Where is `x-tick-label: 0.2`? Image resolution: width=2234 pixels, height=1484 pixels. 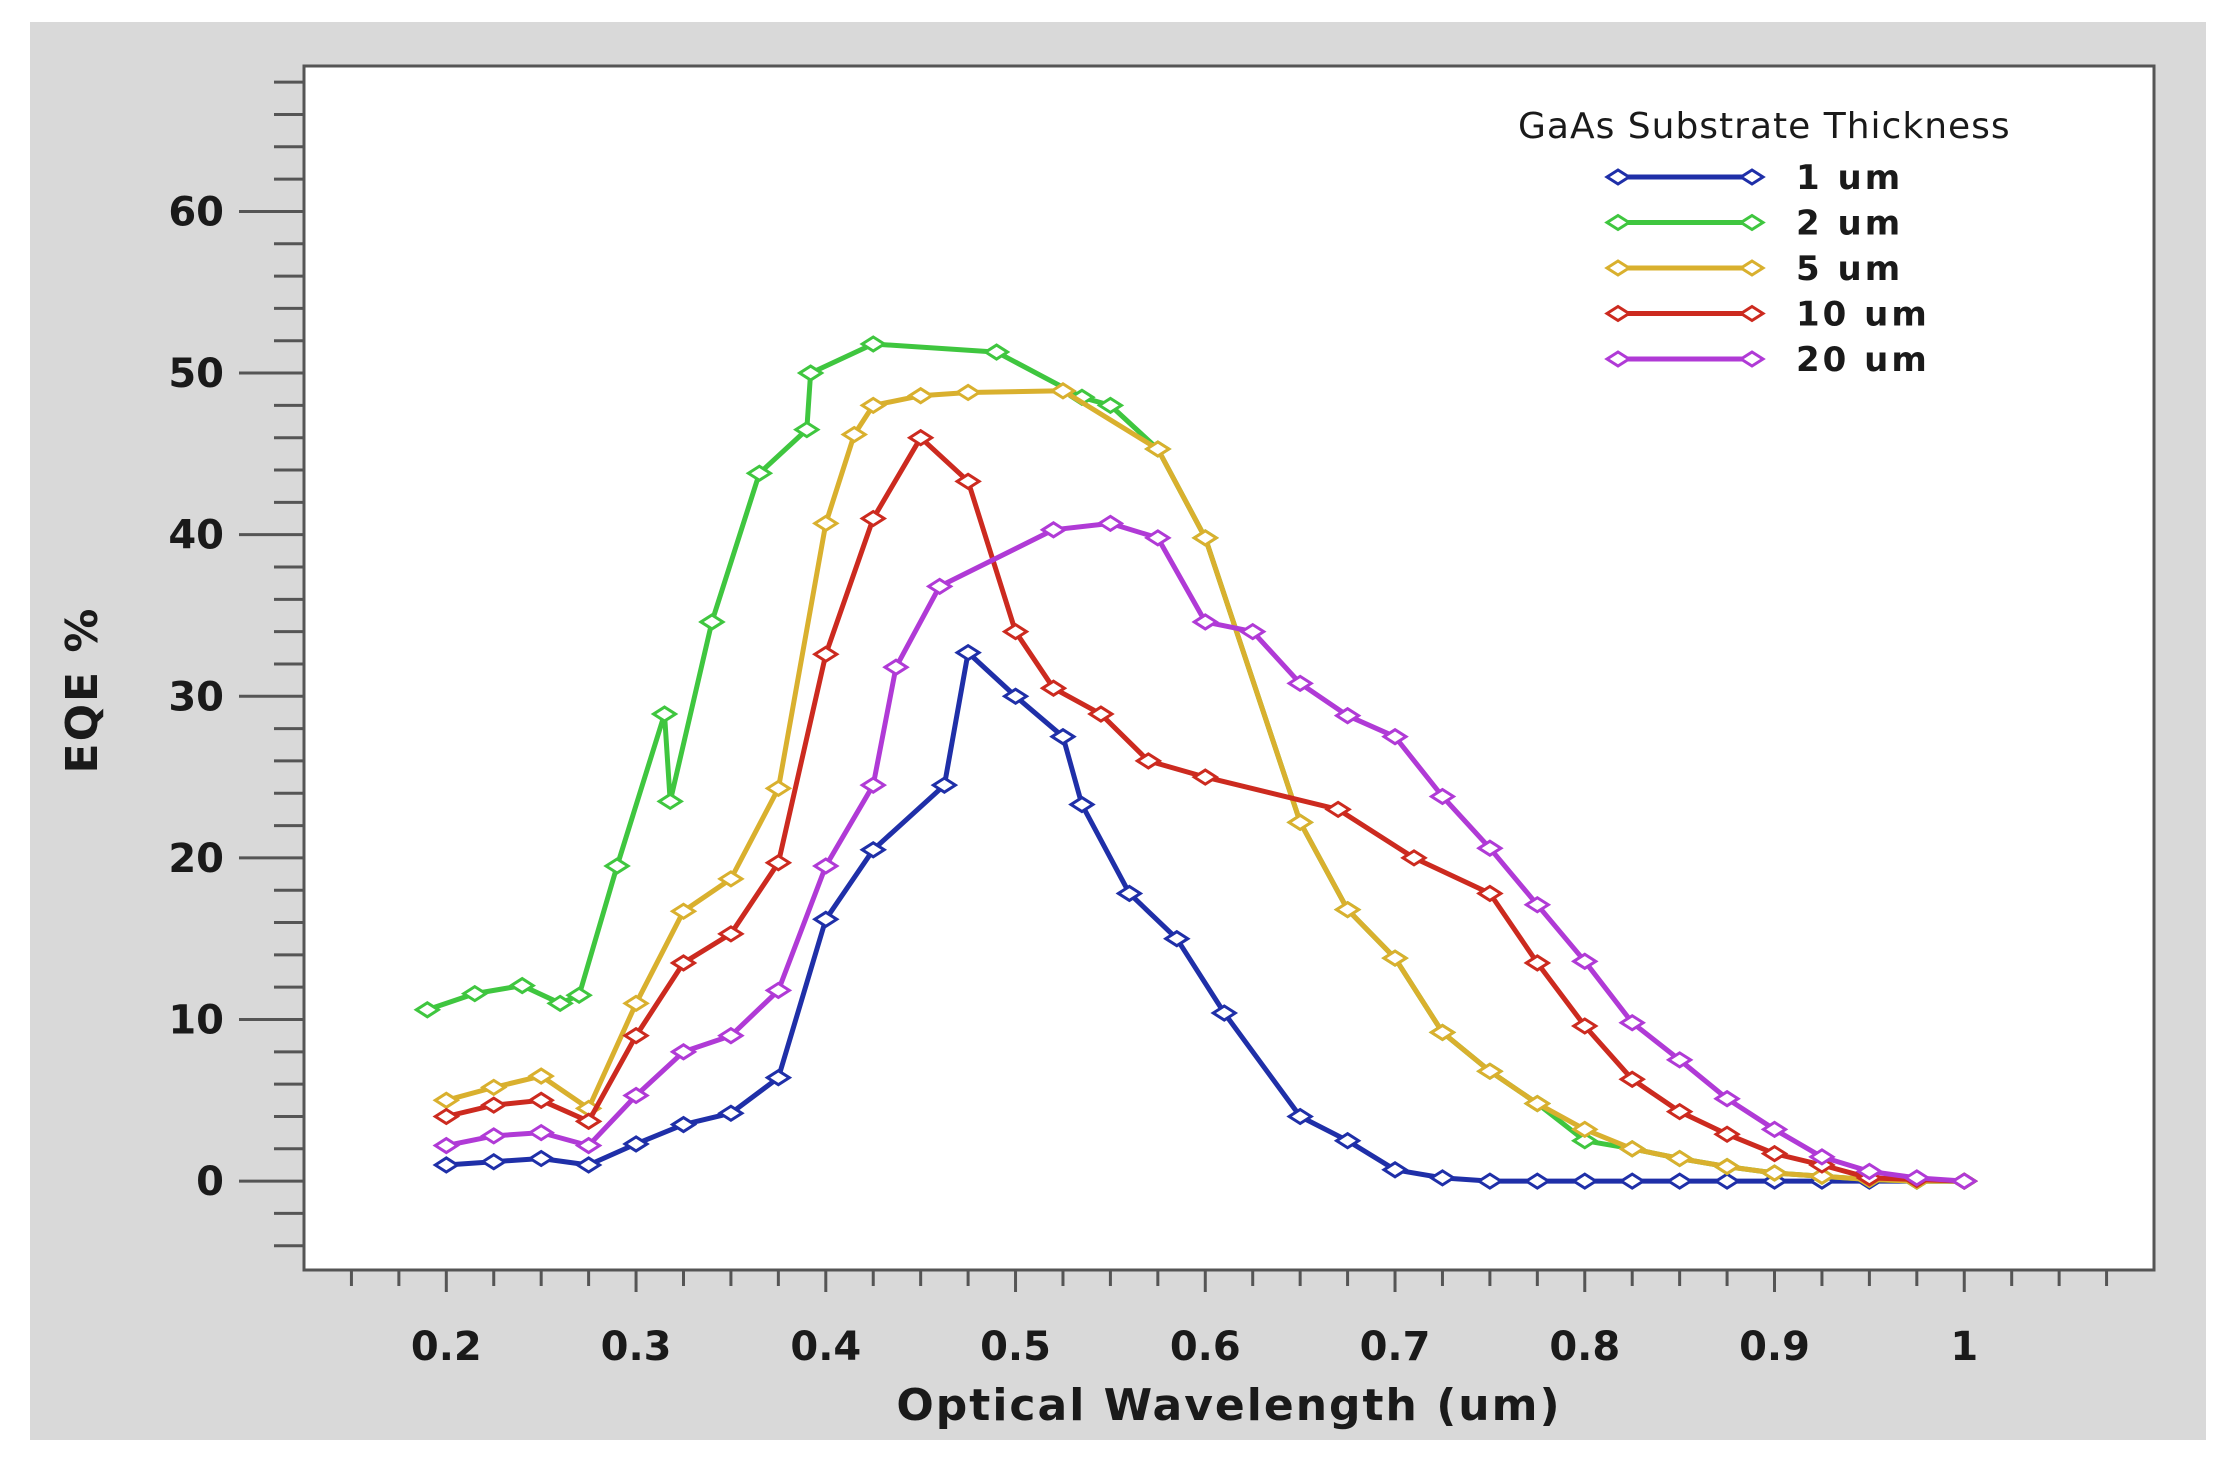
x-tick-label: 0.2 is located at coordinates (446, 1347).